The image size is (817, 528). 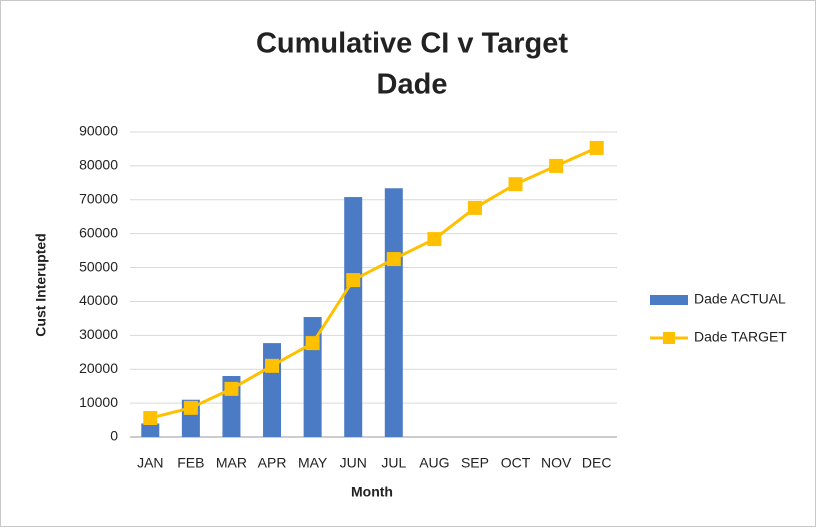 What do you see at coordinates (740, 299) in the screenshot?
I see `legend-label: Dade ACTUAL` at bounding box center [740, 299].